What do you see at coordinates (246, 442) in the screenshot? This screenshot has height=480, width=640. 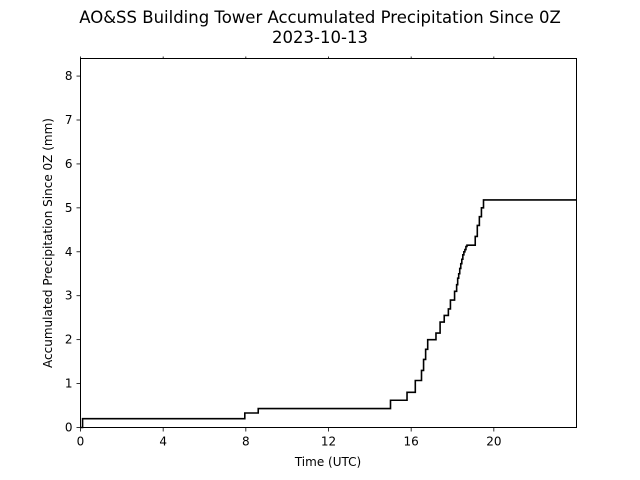 I see `x-tick-label: 8` at bounding box center [246, 442].